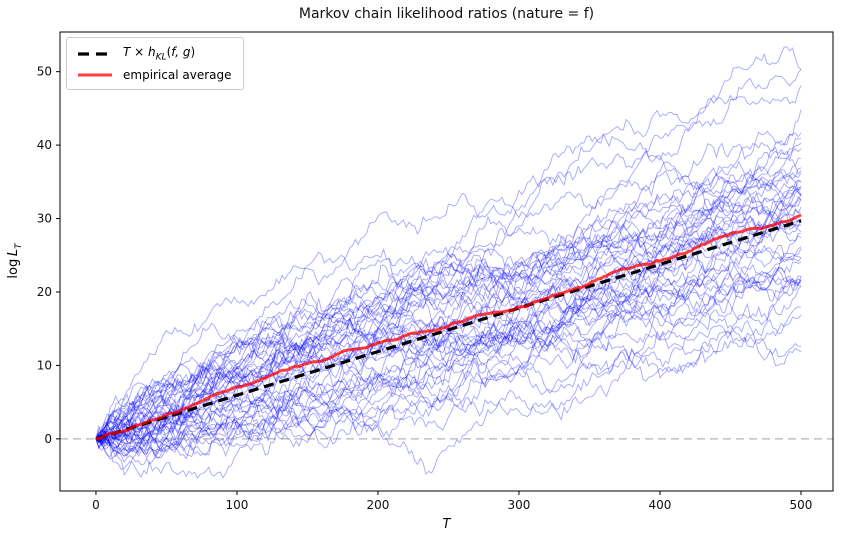 The image size is (846, 545). What do you see at coordinates (44, 365) in the screenshot?
I see `y-tick-label: 10` at bounding box center [44, 365].